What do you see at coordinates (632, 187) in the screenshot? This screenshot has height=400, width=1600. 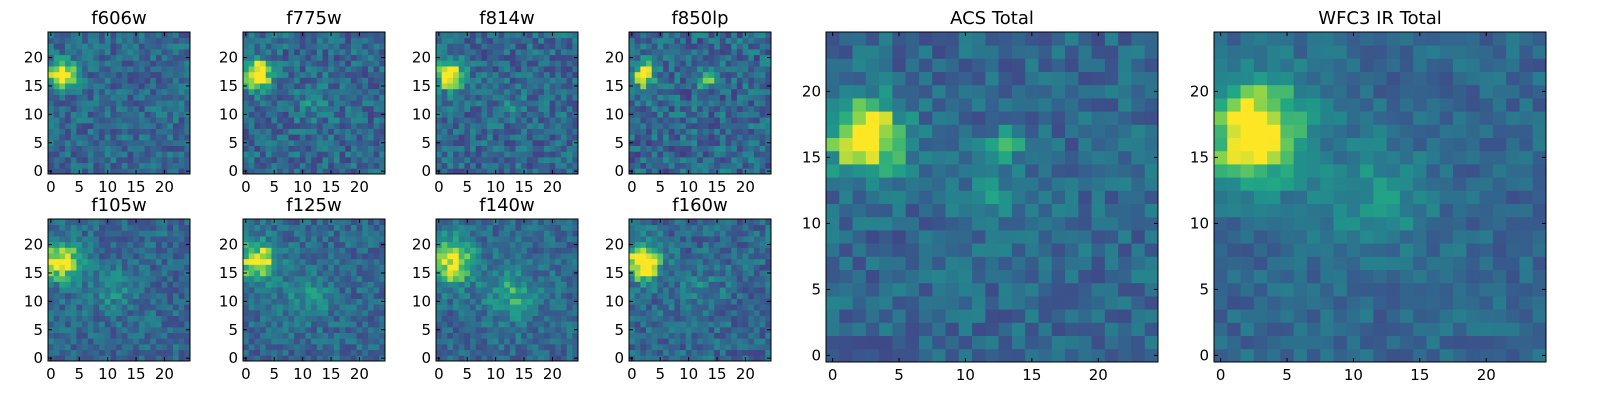 I see `x-tick-label: 0` at bounding box center [632, 187].